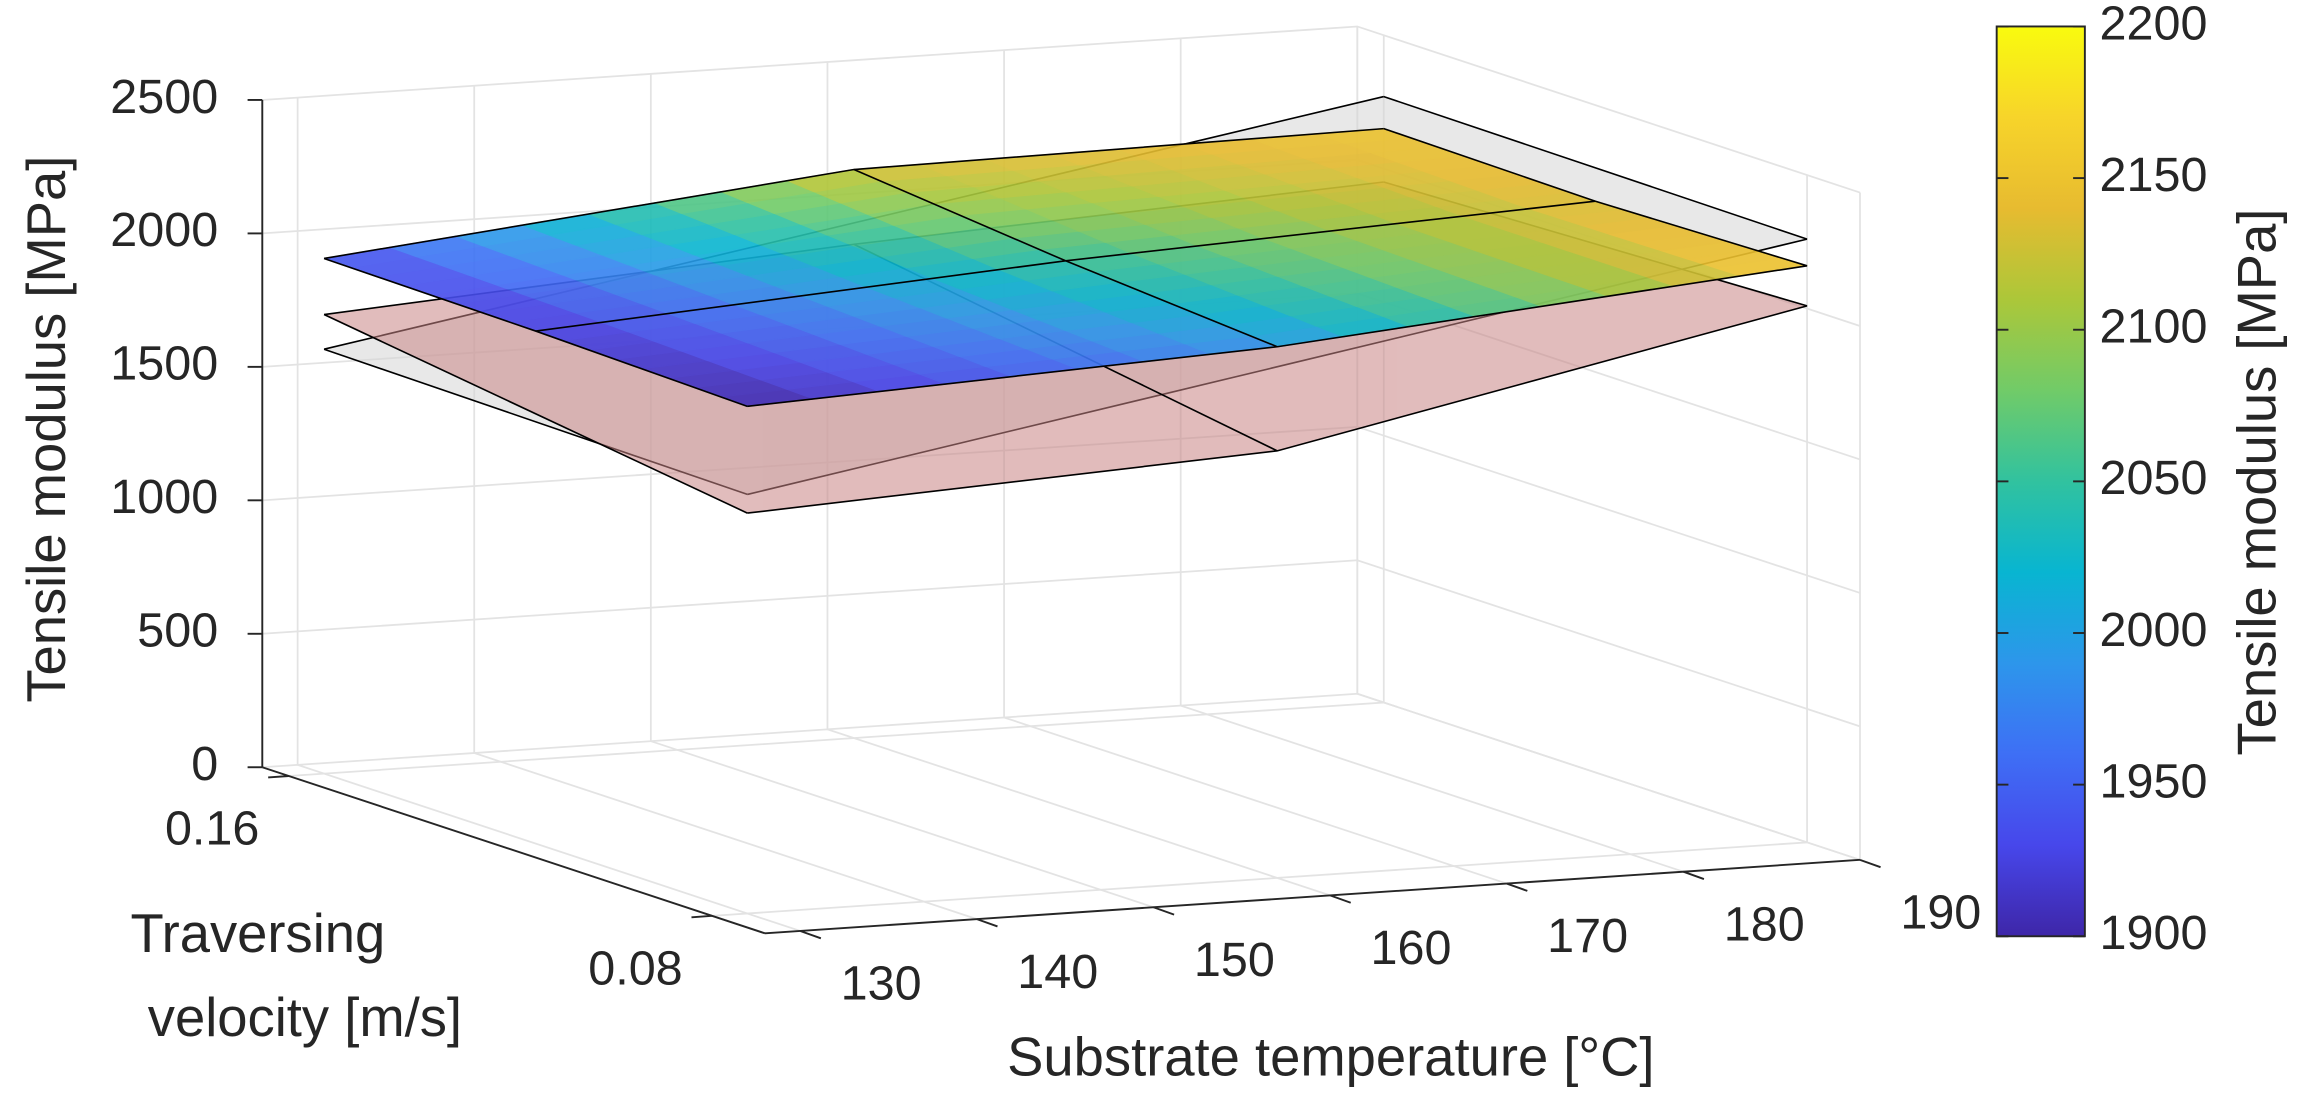 The image size is (2306, 1120). Describe the element at coordinates (164, 497) in the screenshot. I see `z-tick-label: 1000` at that location.